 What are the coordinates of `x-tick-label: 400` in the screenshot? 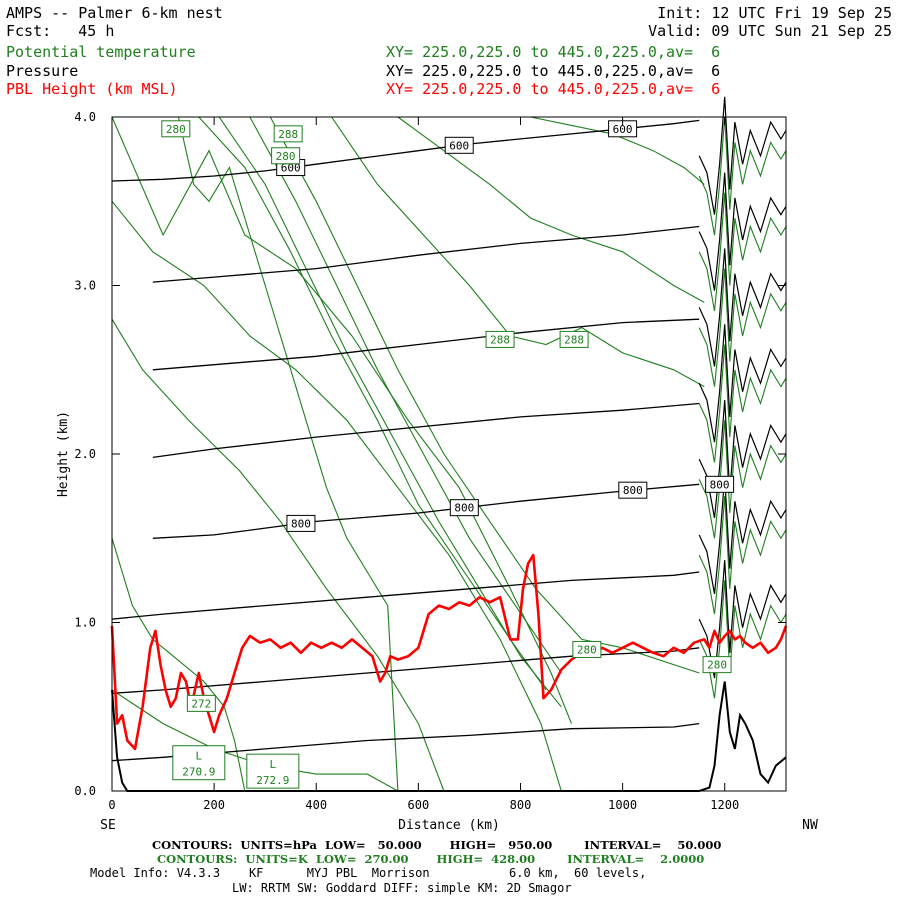 It's located at (316, 805).